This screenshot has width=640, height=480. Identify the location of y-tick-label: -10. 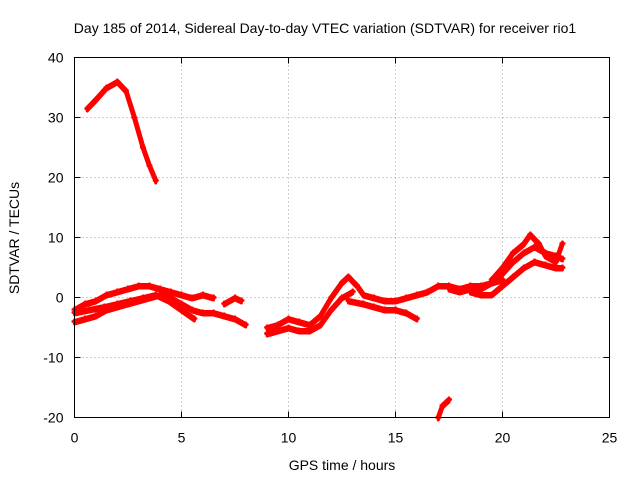
(53, 358).